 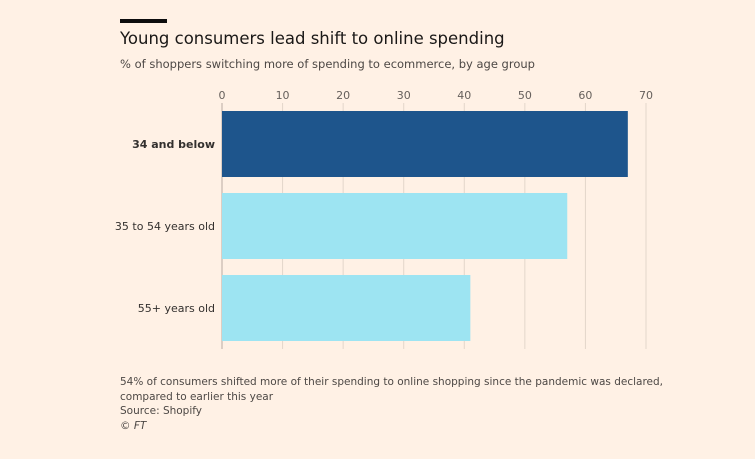 I want to click on category-label-2: 55+ years old, so click(x=176, y=308).